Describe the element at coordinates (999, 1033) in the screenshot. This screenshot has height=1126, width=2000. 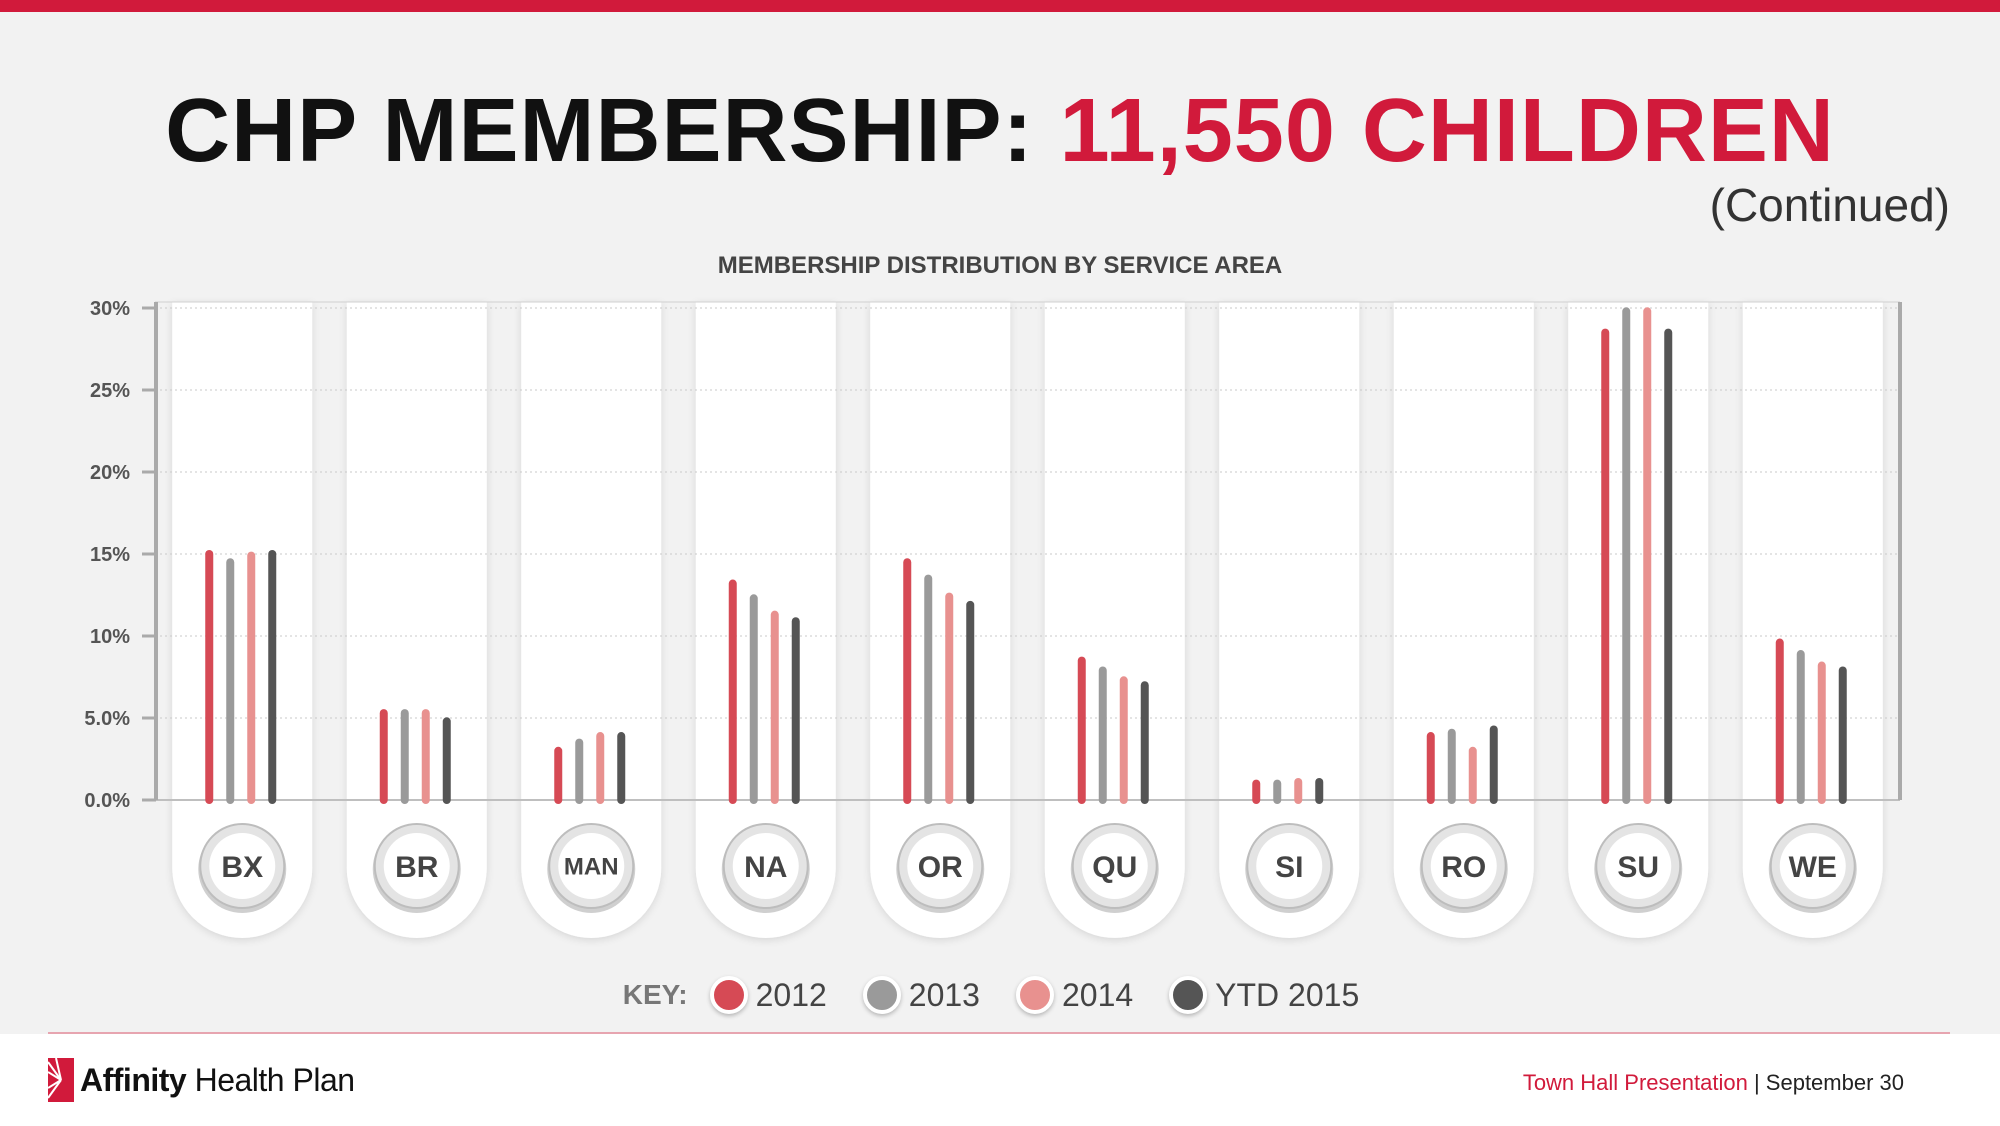
I see `footer-divider` at that location.